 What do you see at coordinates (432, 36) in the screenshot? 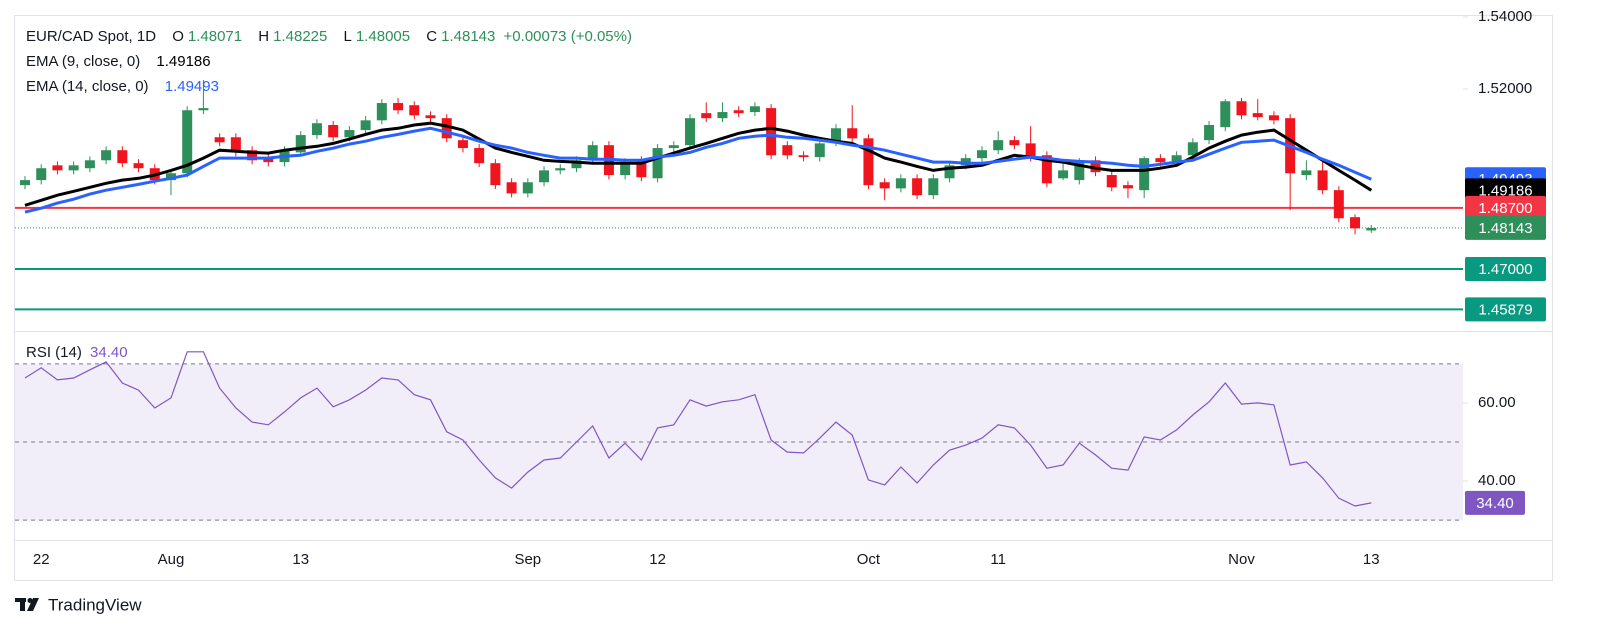
I see `ohlc-letter: C` at bounding box center [432, 36].